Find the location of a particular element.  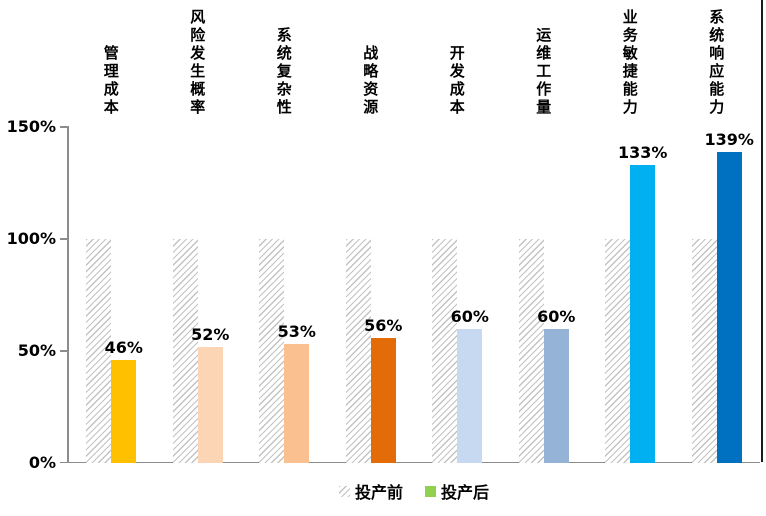

x-axis-line is located at coordinates (410, 462).